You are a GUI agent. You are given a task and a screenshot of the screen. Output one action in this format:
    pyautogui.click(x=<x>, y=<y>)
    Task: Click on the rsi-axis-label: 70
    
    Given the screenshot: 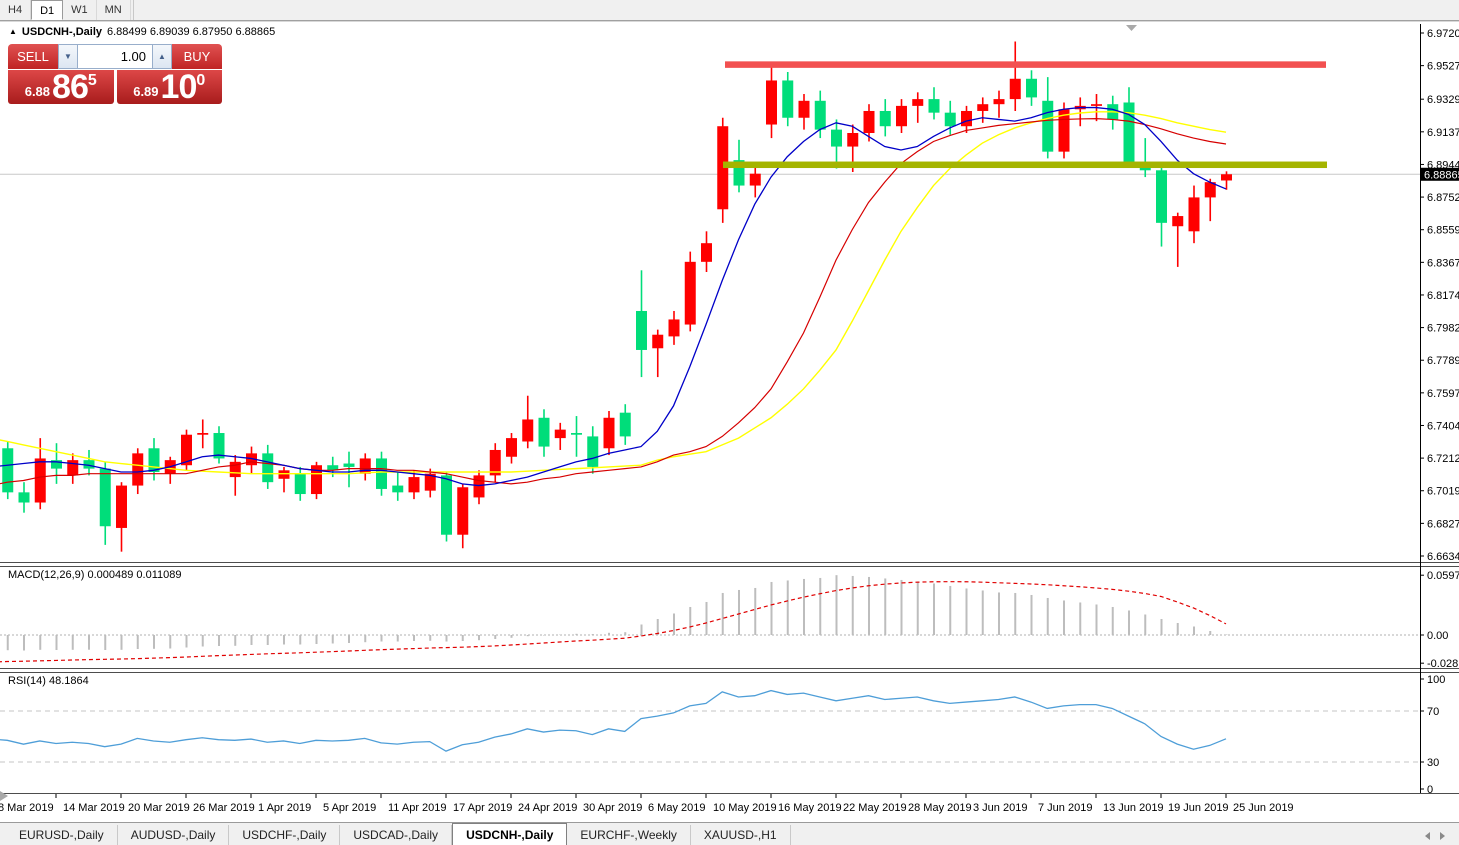 What is the action you would take?
    pyautogui.click(x=1433, y=712)
    